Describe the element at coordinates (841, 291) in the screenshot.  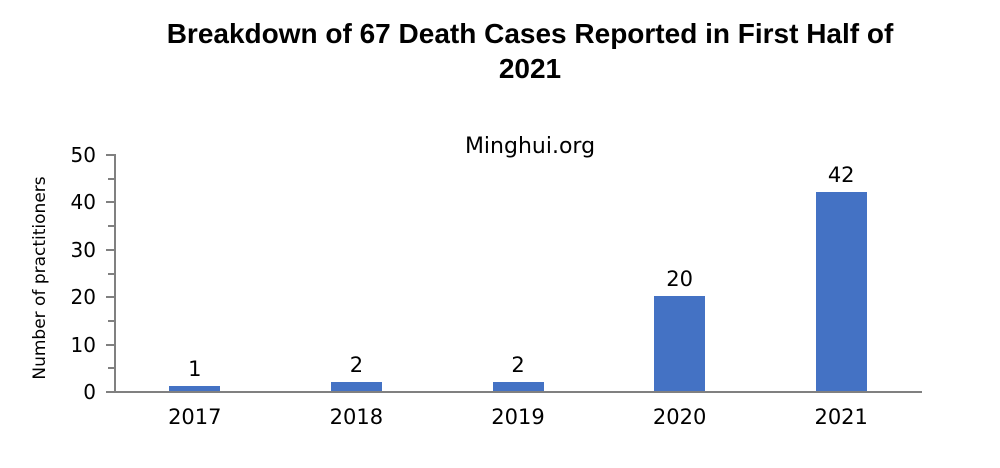
I see `bar-2021` at that location.